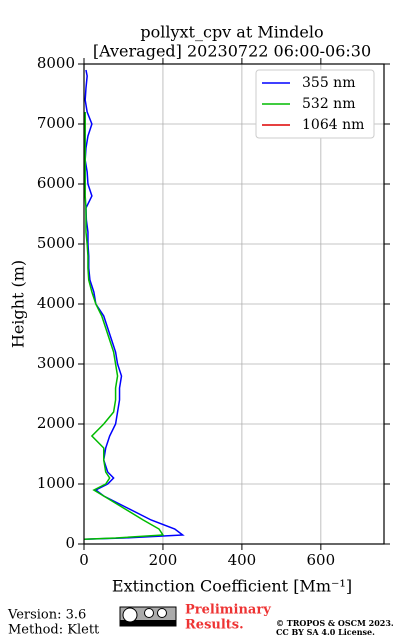 This screenshot has width=400, height=640. I want to click on preliminary: Preliminary, so click(228, 610).